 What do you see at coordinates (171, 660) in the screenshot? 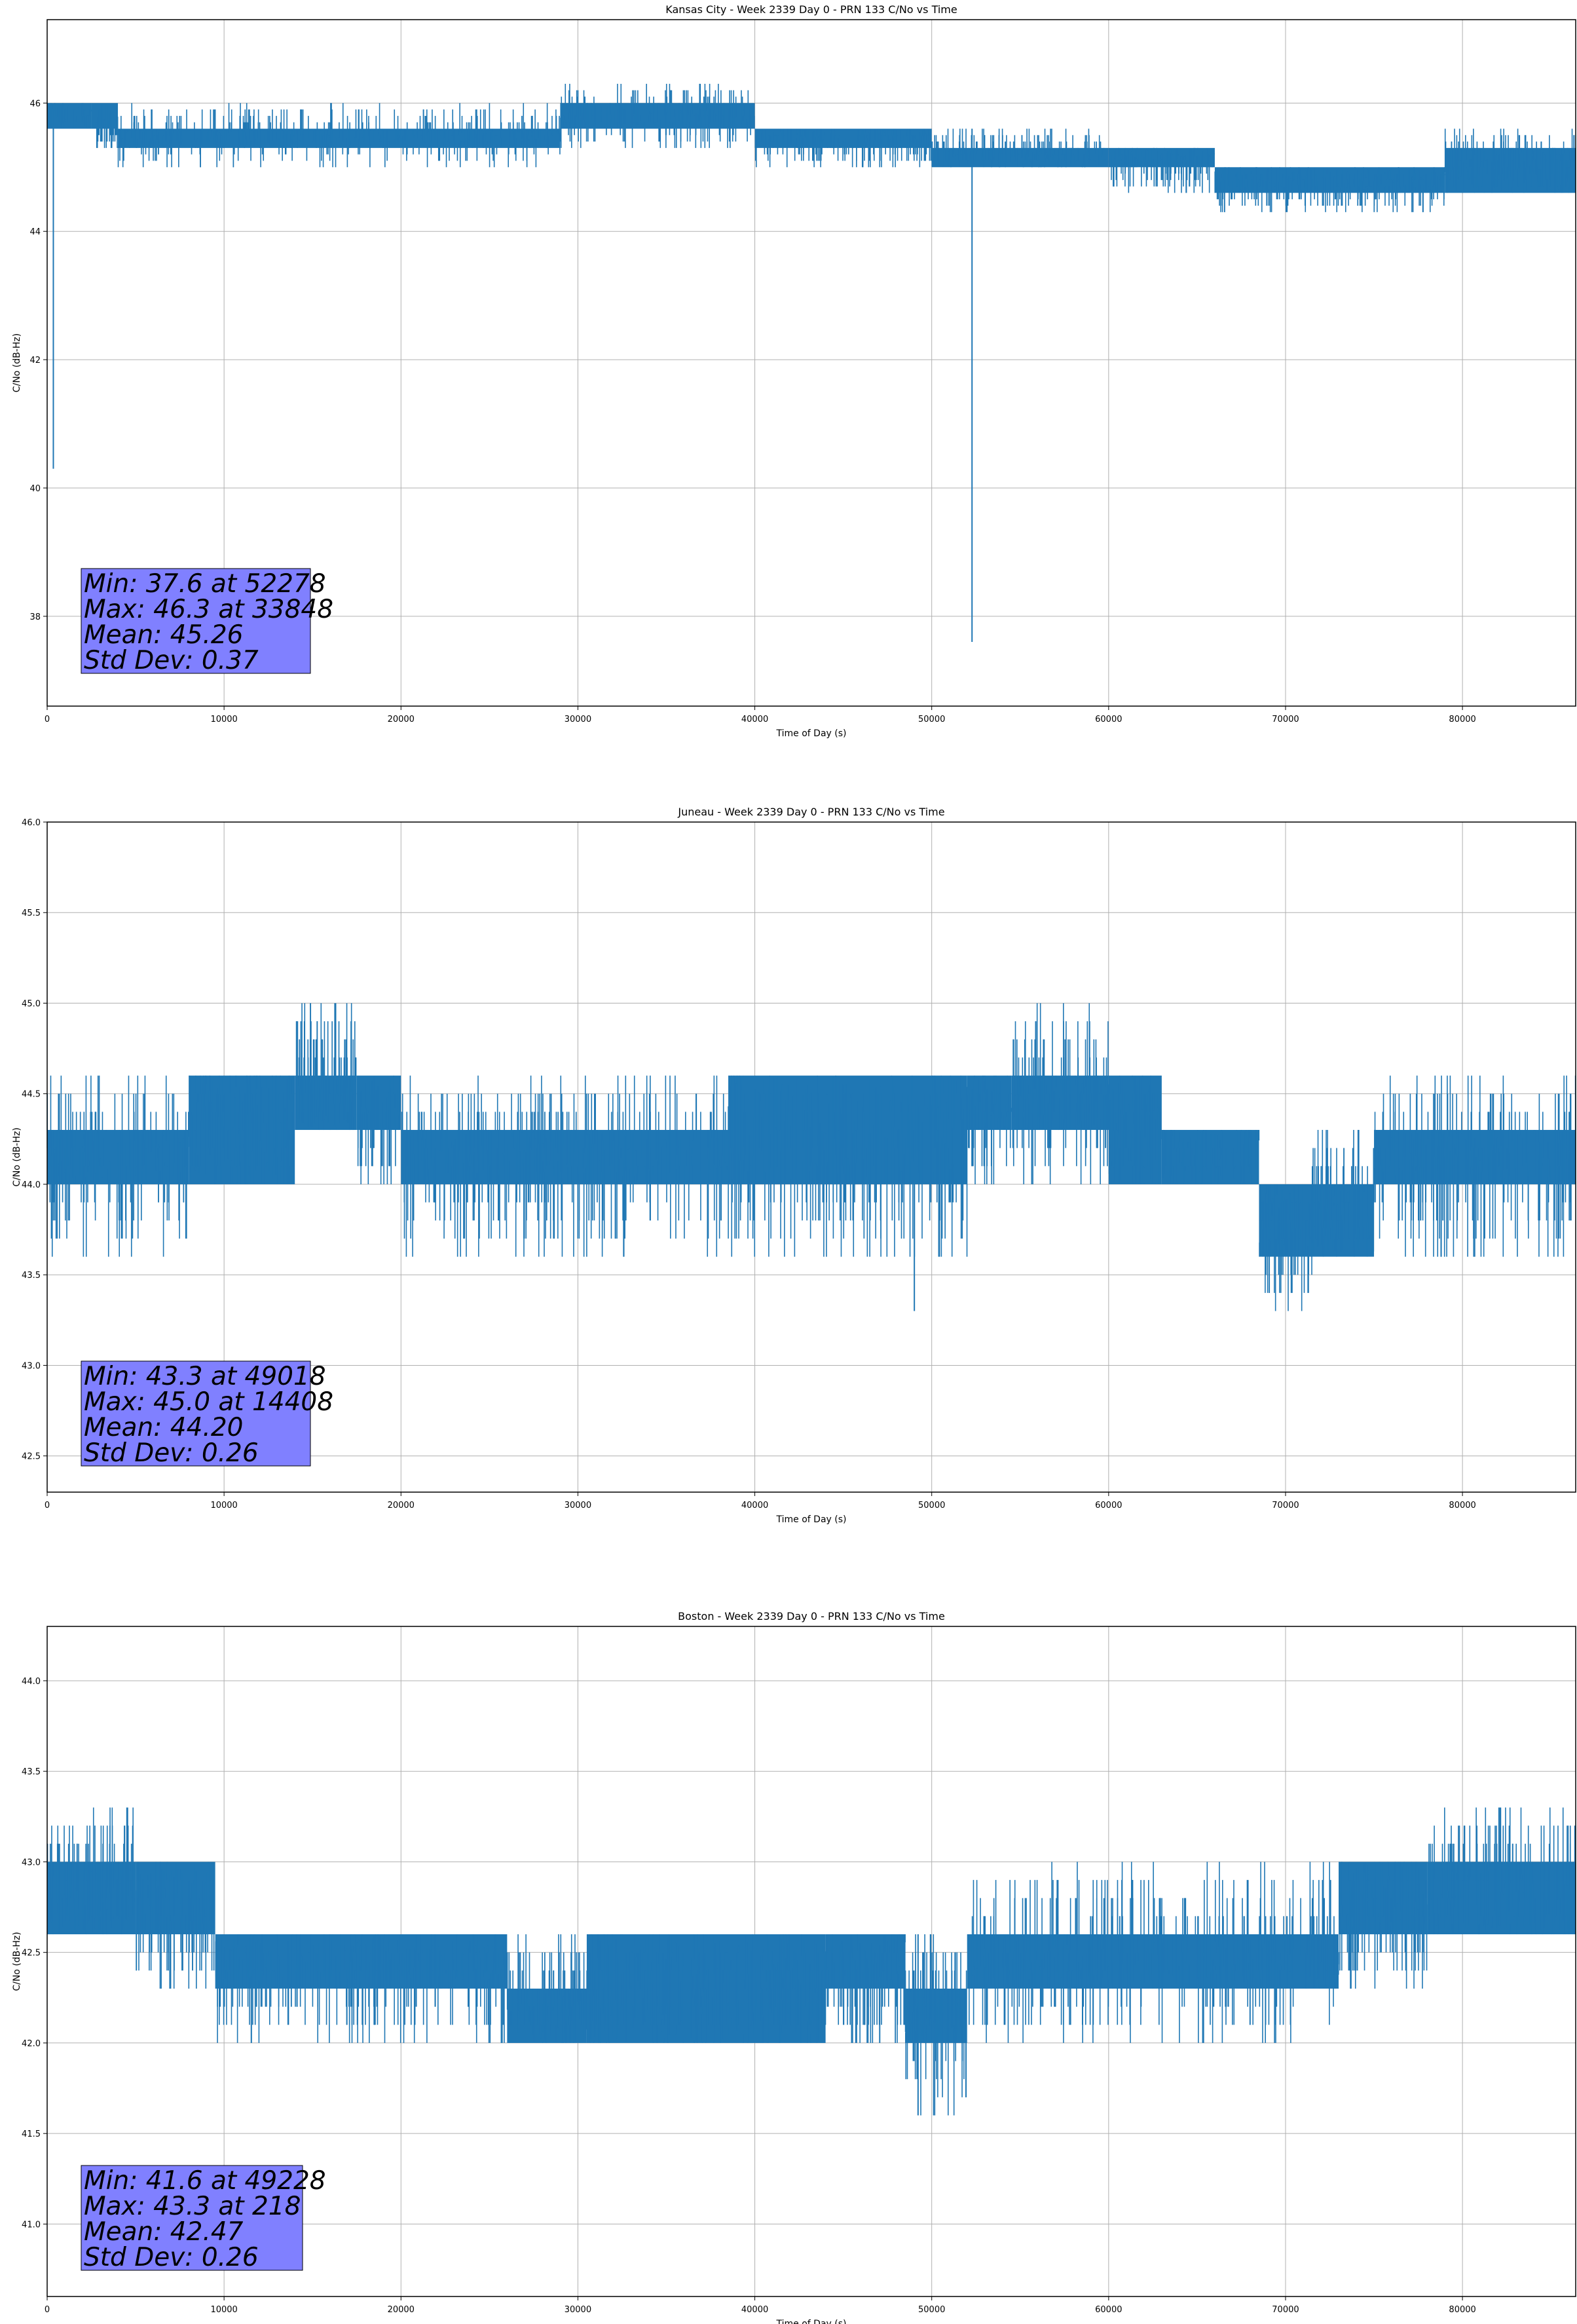
I see `stats-line: Std Dev: 0.37` at bounding box center [171, 660].